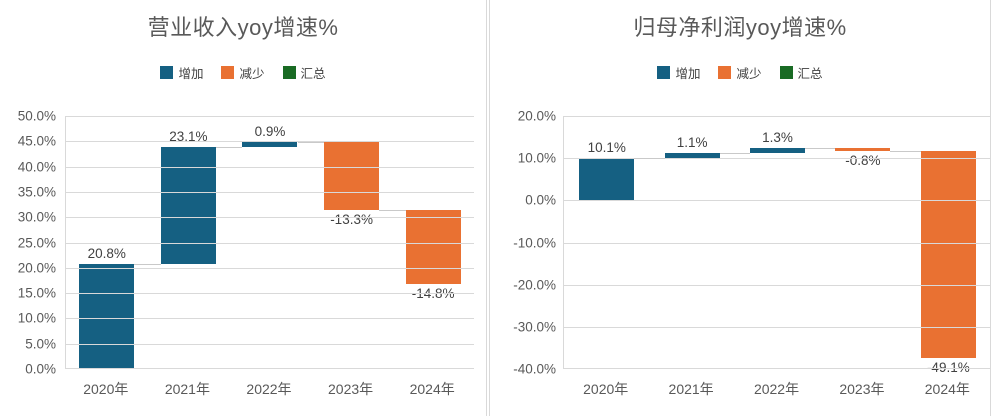 The width and height of the screenshot is (1000, 416). I want to click on category-cell: -14.8%, so click(433, 242).